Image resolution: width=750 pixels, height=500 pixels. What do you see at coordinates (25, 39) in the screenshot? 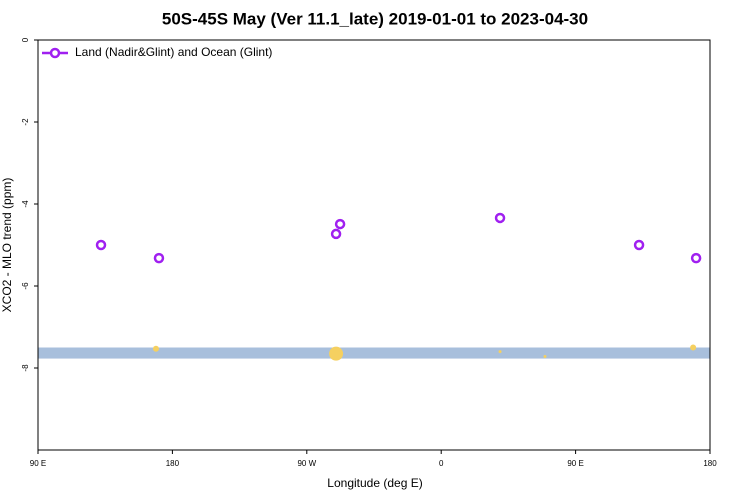
I see `y-tick-label: 0` at bounding box center [25, 39].